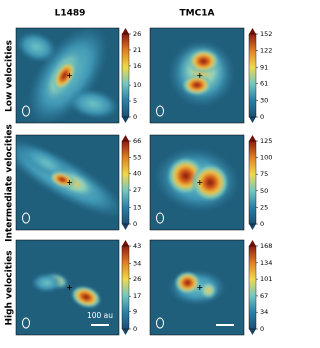 The image size is (320, 348). I want to click on colorbar-tick-label: 50, so click(264, 191).